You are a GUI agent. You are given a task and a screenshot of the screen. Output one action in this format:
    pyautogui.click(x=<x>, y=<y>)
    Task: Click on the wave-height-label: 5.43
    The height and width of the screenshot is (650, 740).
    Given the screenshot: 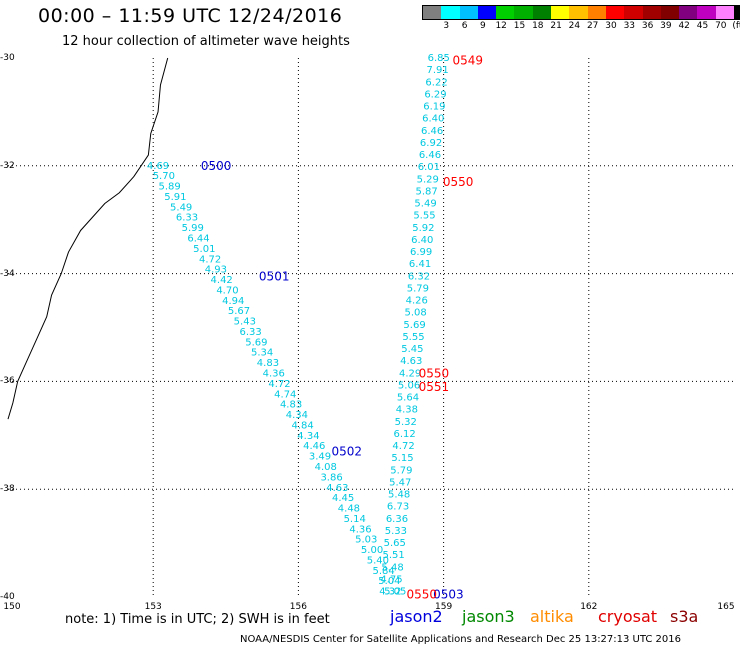 What is the action you would take?
    pyautogui.click(x=245, y=322)
    